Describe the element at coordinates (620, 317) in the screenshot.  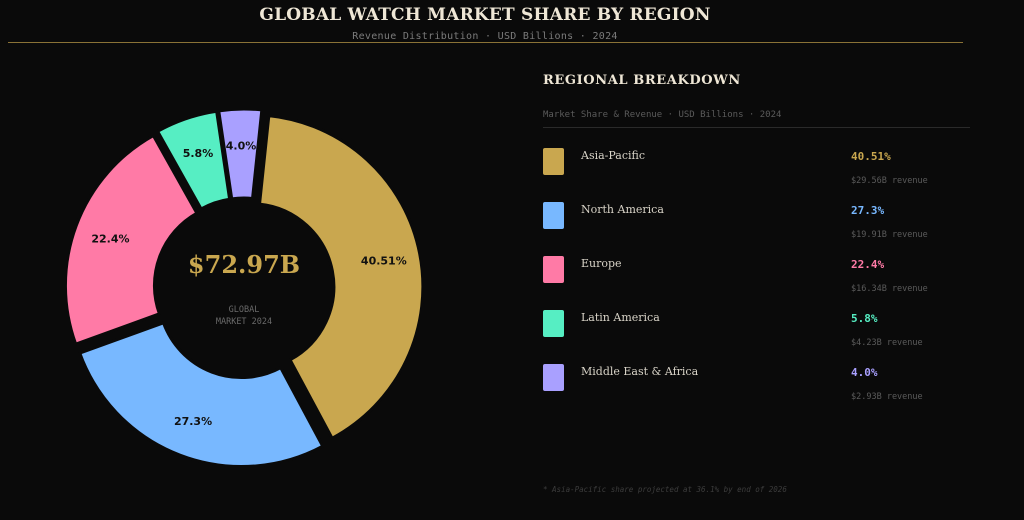
I see `legend-region-name: Latin America` at that location.